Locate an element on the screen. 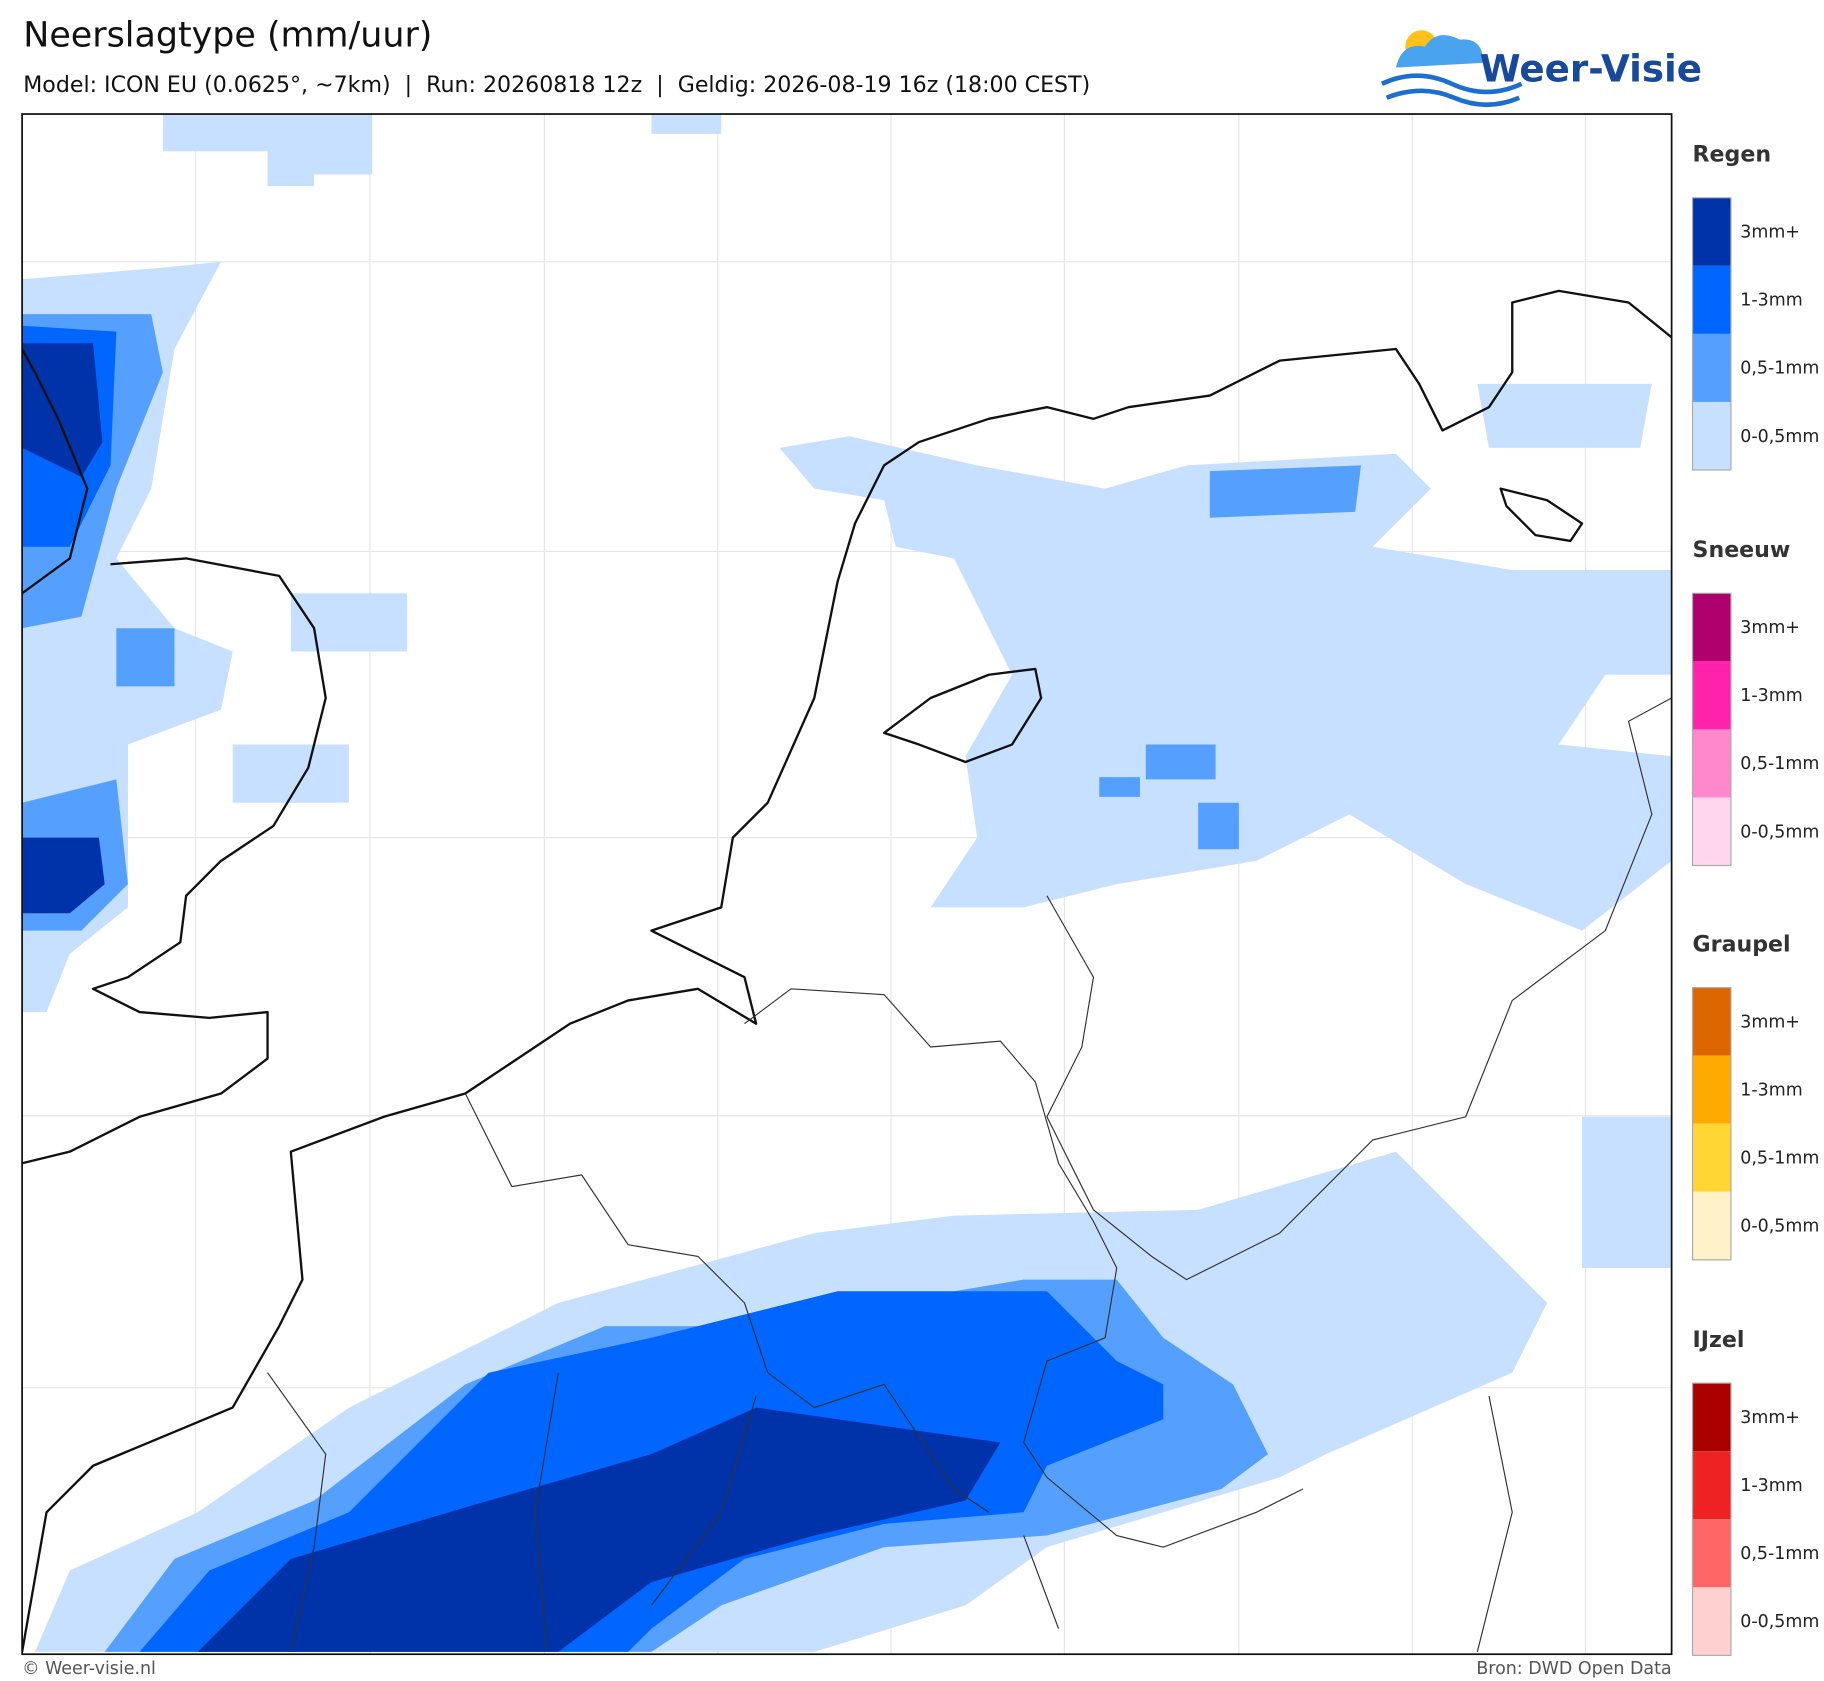 The height and width of the screenshot is (1681, 1824). logo-text: Weer-Visie is located at coordinates (1591, 68).